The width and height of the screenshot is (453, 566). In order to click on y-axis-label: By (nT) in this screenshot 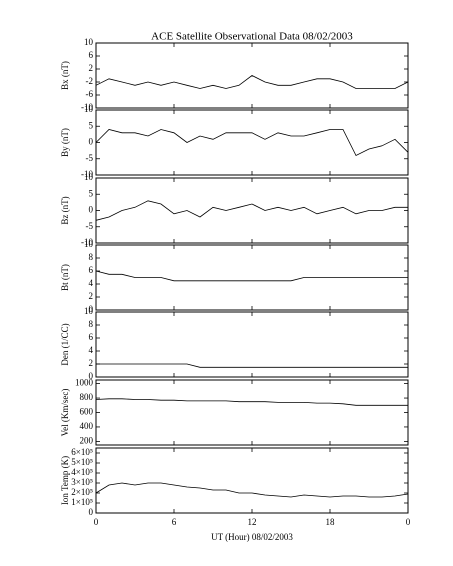, I will do `click(65, 142)`.